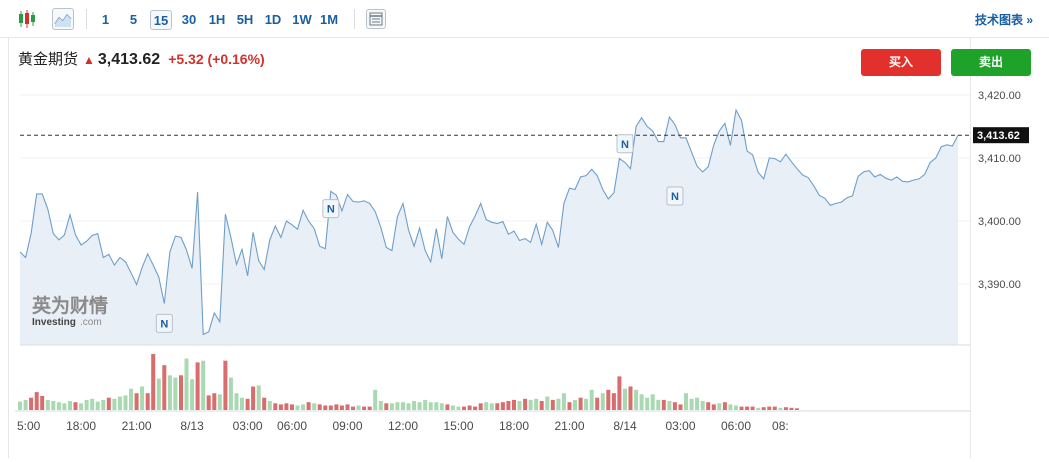  What do you see at coordinates (29, 426) in the screenshot?
I see `x-tick-label: 5:00` at bounding box center [29, 426].